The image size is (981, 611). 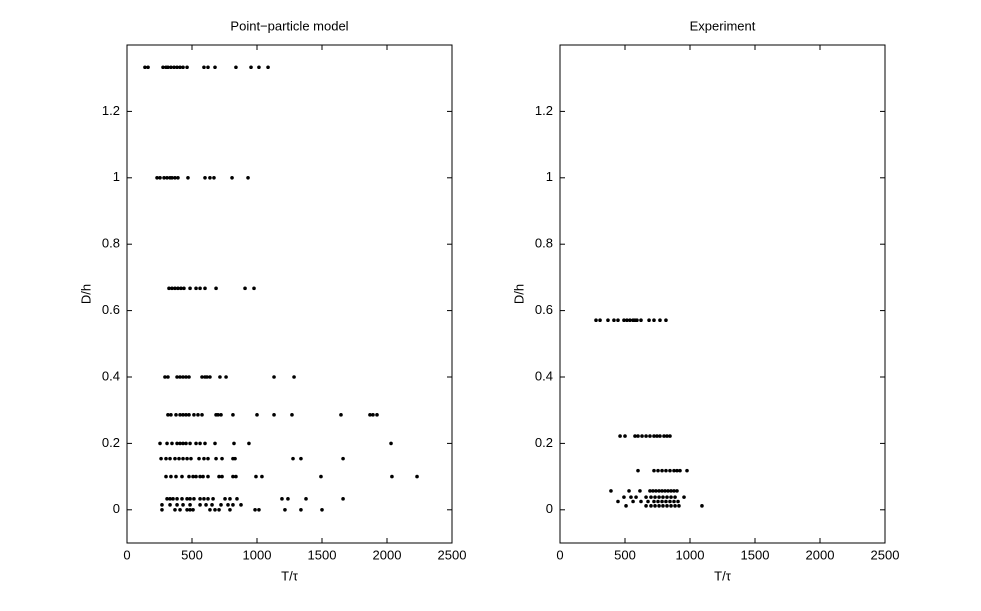 What do you see at coordinates (126, 554) in the screenshot?
I see `x-tick-label: 0` at bounding box center [126, 554].